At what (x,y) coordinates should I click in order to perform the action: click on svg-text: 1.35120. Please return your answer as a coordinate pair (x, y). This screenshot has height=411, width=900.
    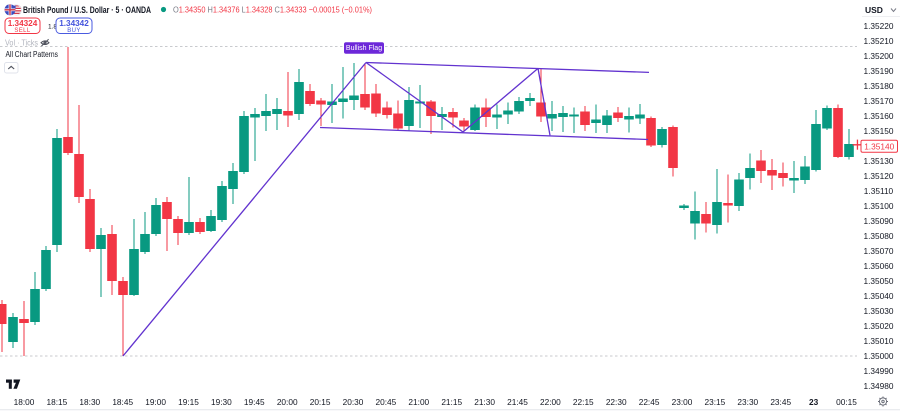
    Looking at the image, I should click on (879, 176).